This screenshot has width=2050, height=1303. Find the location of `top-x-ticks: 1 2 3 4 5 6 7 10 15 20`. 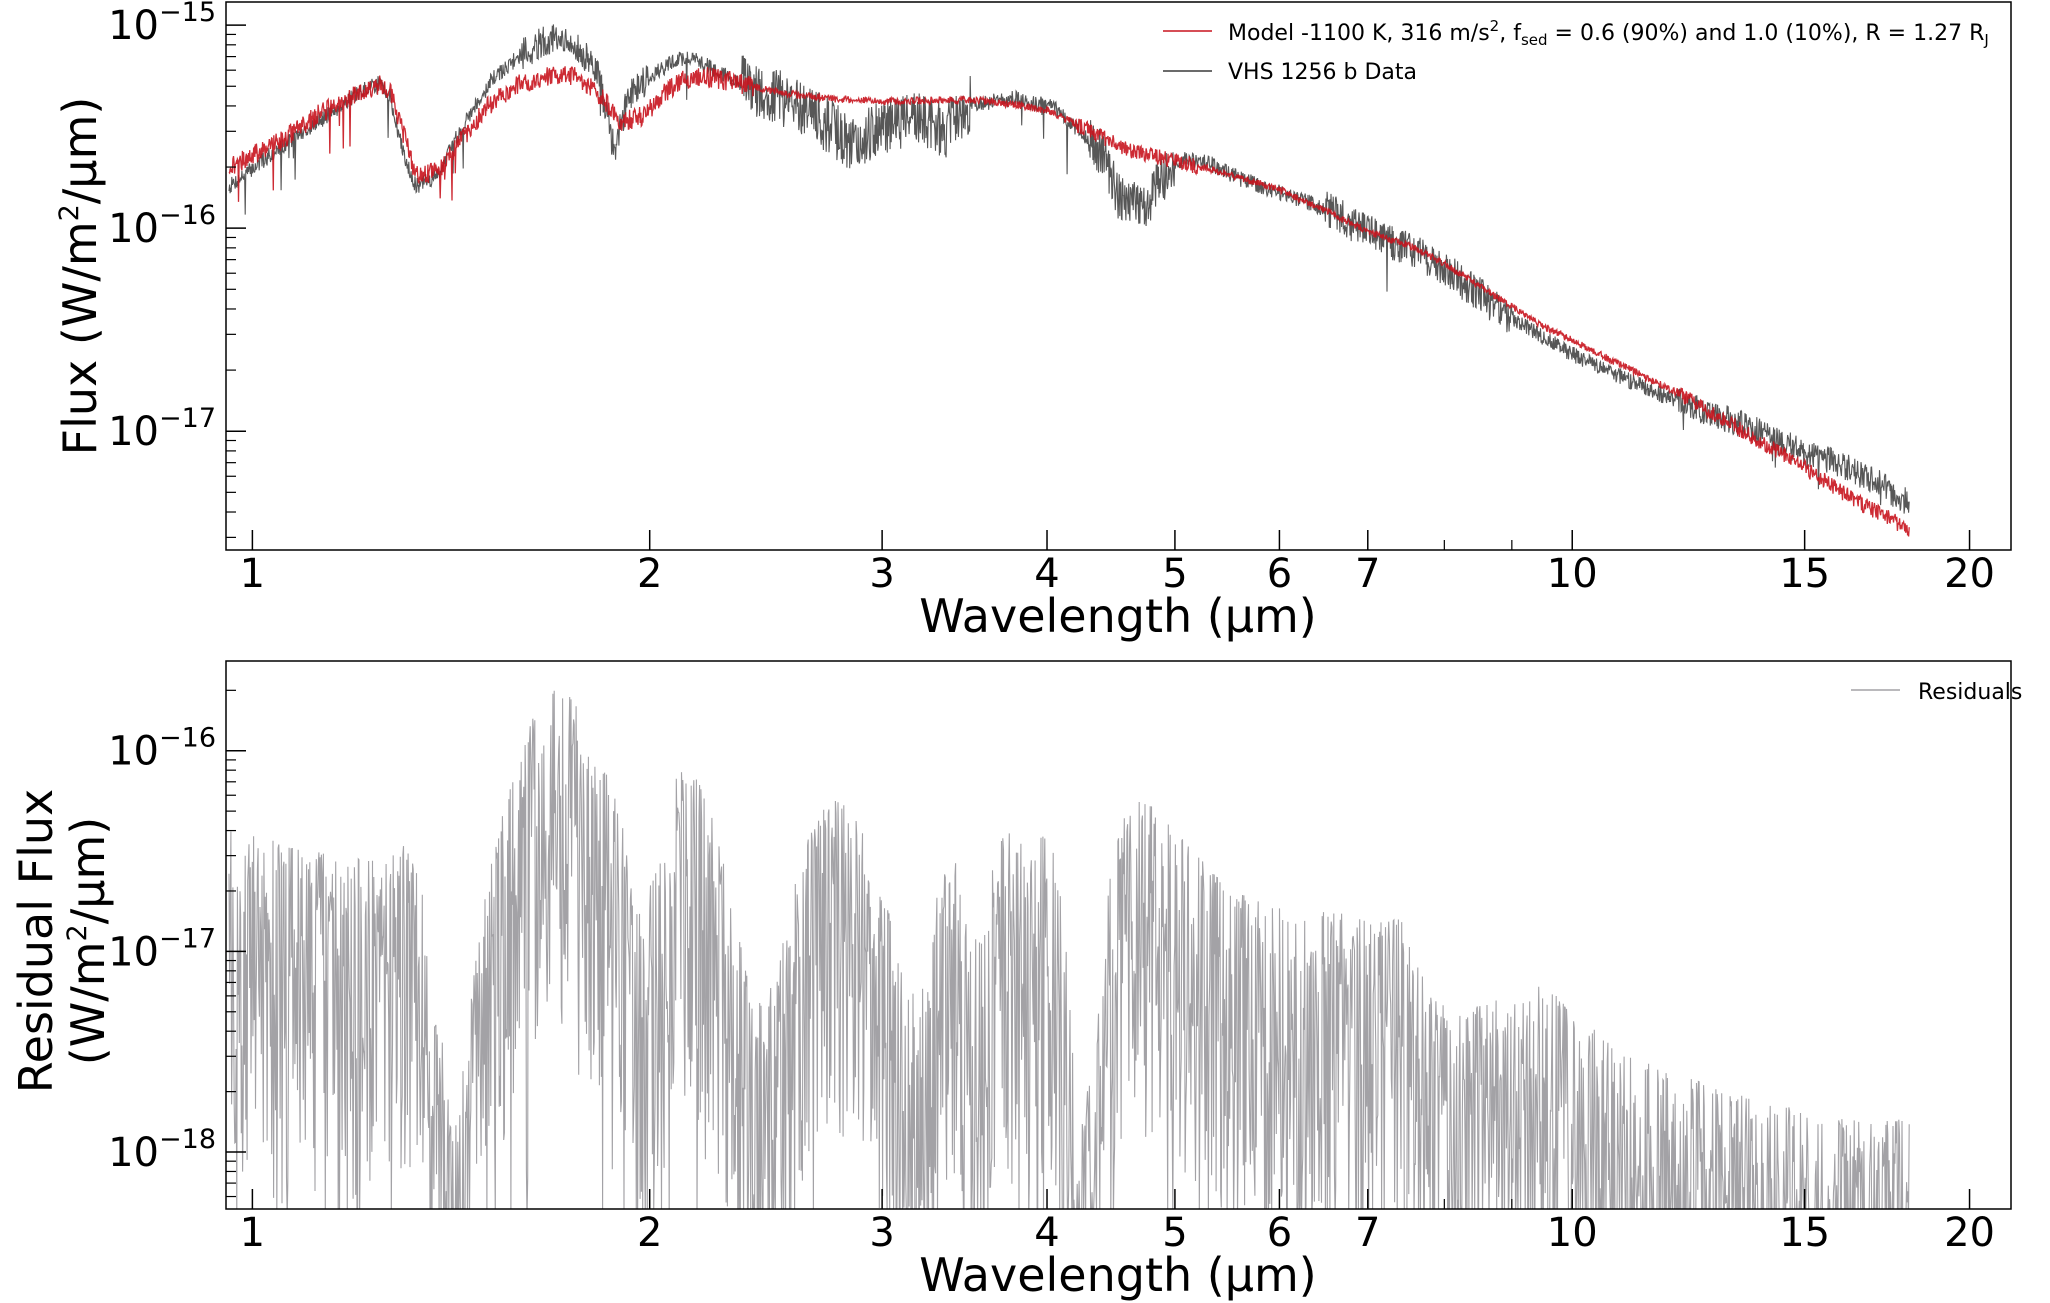

top-x-ticks: 1 2 3 4 5 6 7 10 15 20 is located at coordinates (1117, 563).